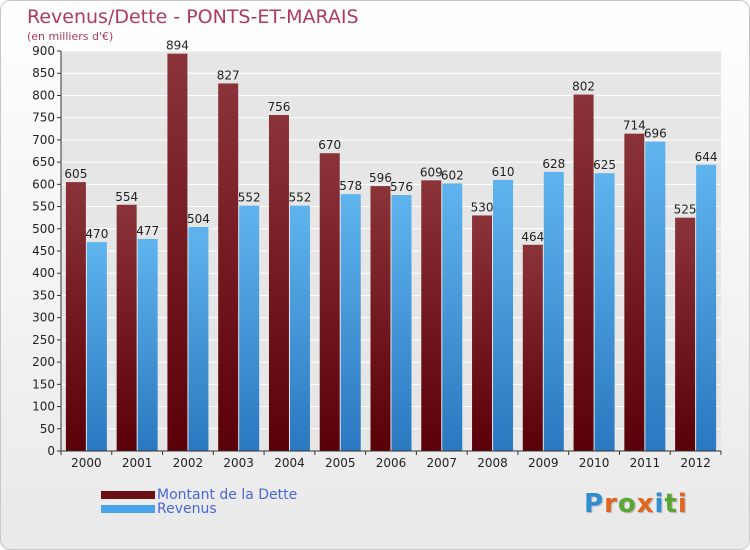  I want to click on x-tick-label: 2007, so click(441, 463).